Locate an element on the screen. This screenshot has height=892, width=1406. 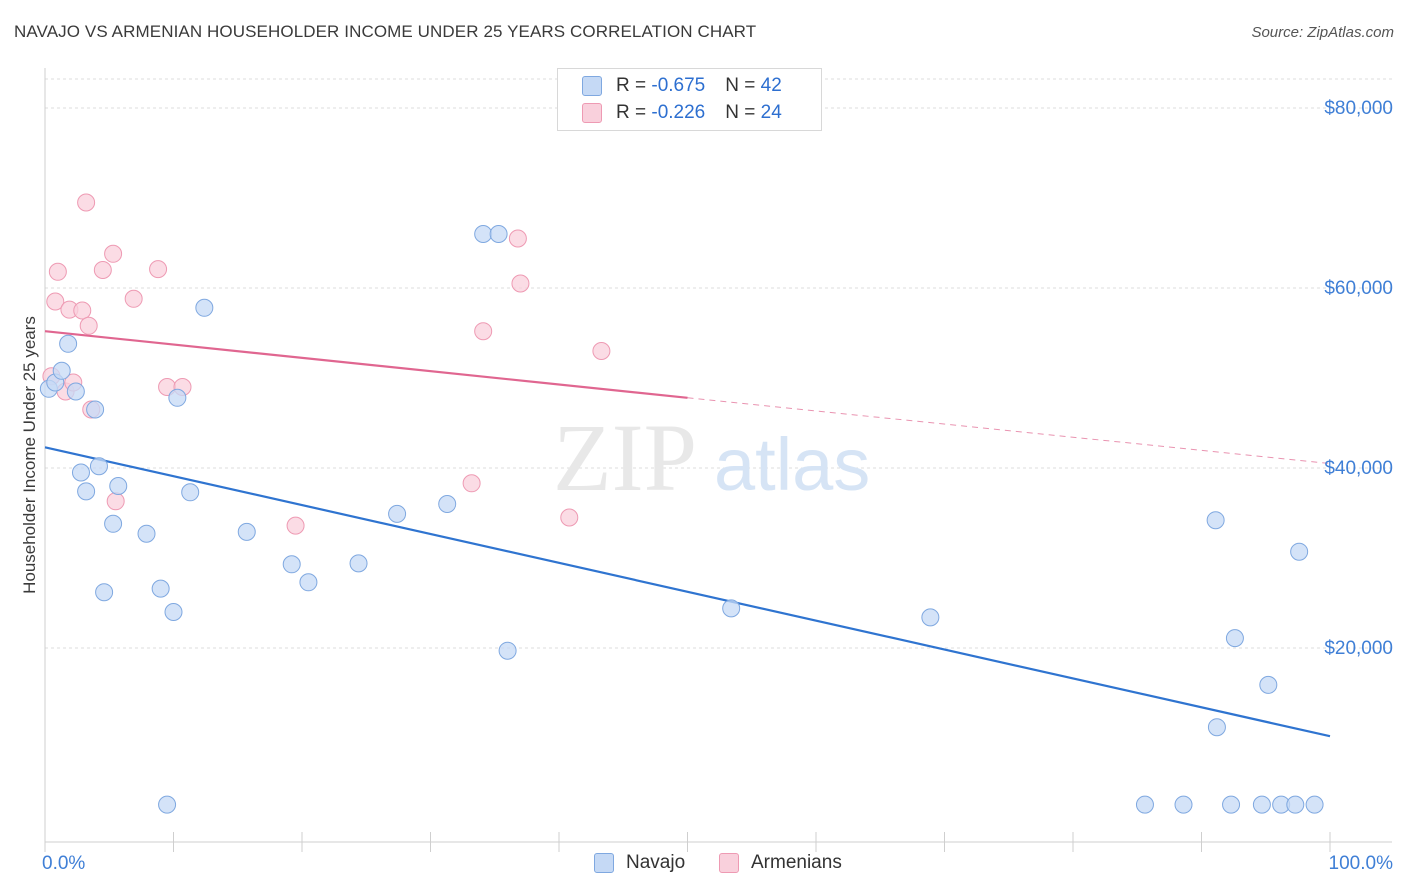
armenian-r-value: -0.226 is located at coordinates (678, 112).